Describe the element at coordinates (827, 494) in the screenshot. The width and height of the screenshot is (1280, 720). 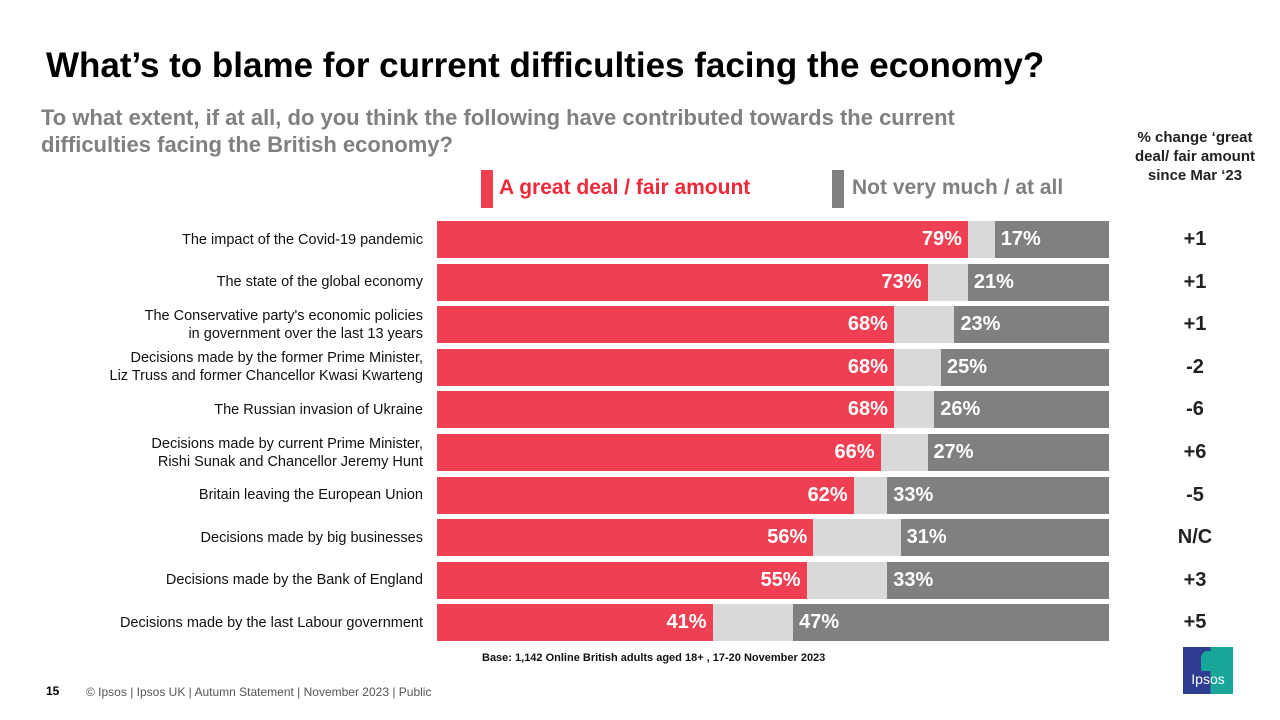
I see `value-label-great-deal: 62%` at that location.